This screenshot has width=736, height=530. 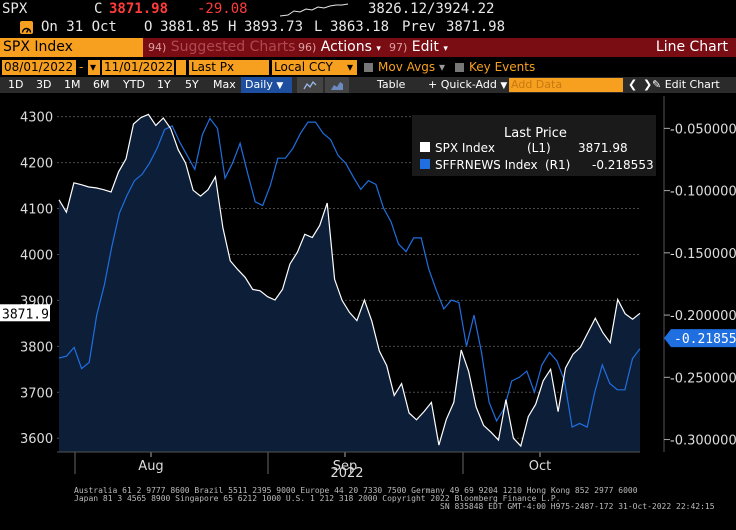 What do you see at coordinates (346, 47) in the screenshot?
I see `actions-label: Actions` at bounding box center [346, 47].